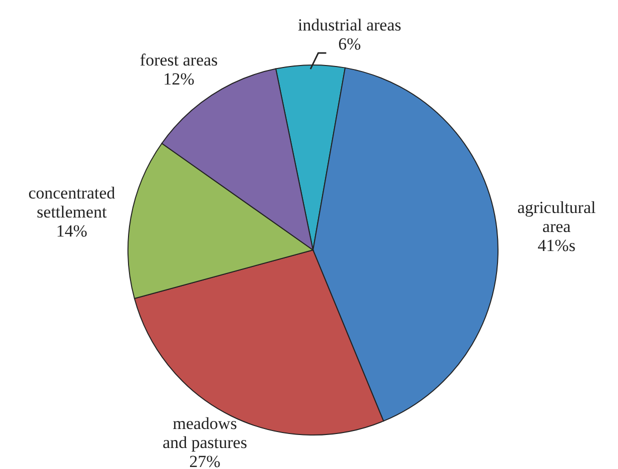 Image resolution: width=618 pixels, height=469 pixels. What do you see at coordinates (204, 460) in the screenshot?
I see `data-label: 27%` at bounding box center [204, 460].